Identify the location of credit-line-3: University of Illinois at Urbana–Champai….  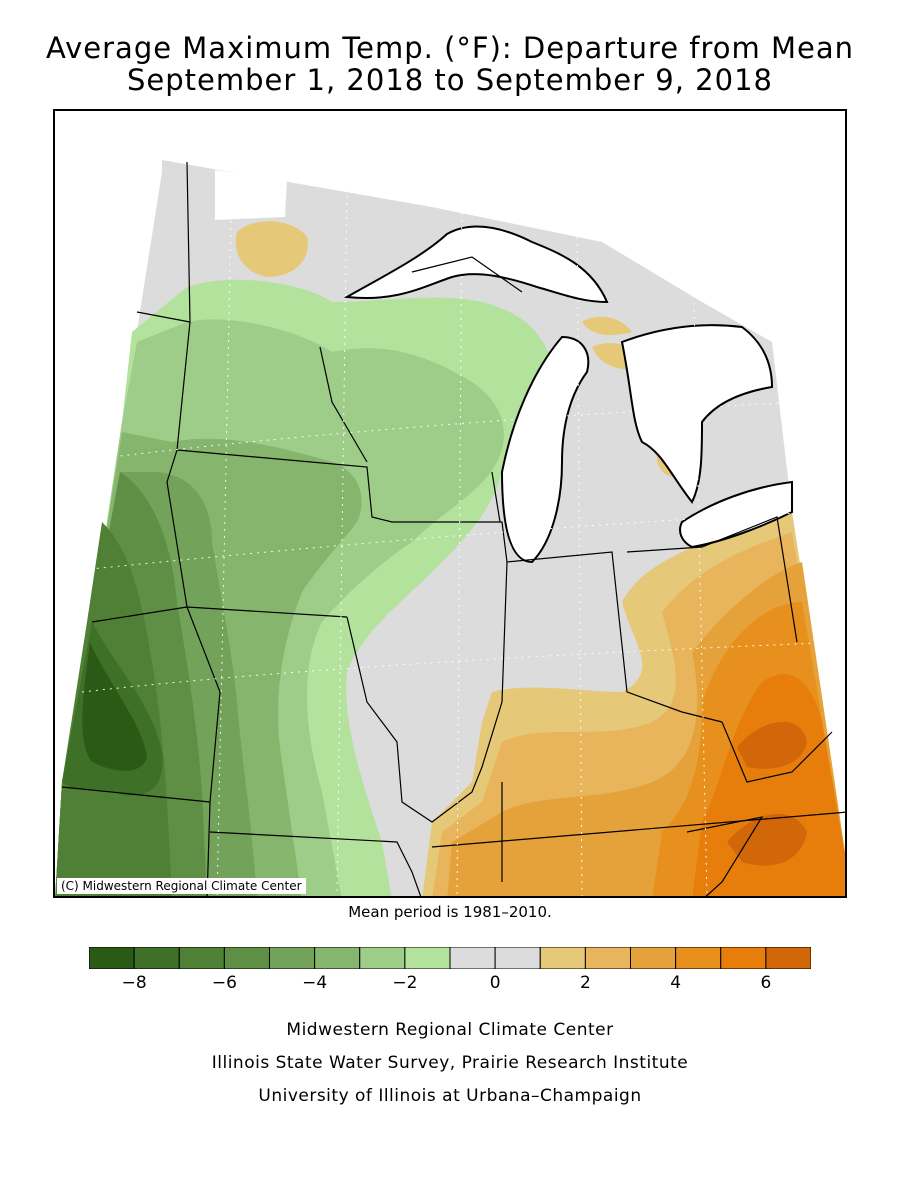
(450, 1096).